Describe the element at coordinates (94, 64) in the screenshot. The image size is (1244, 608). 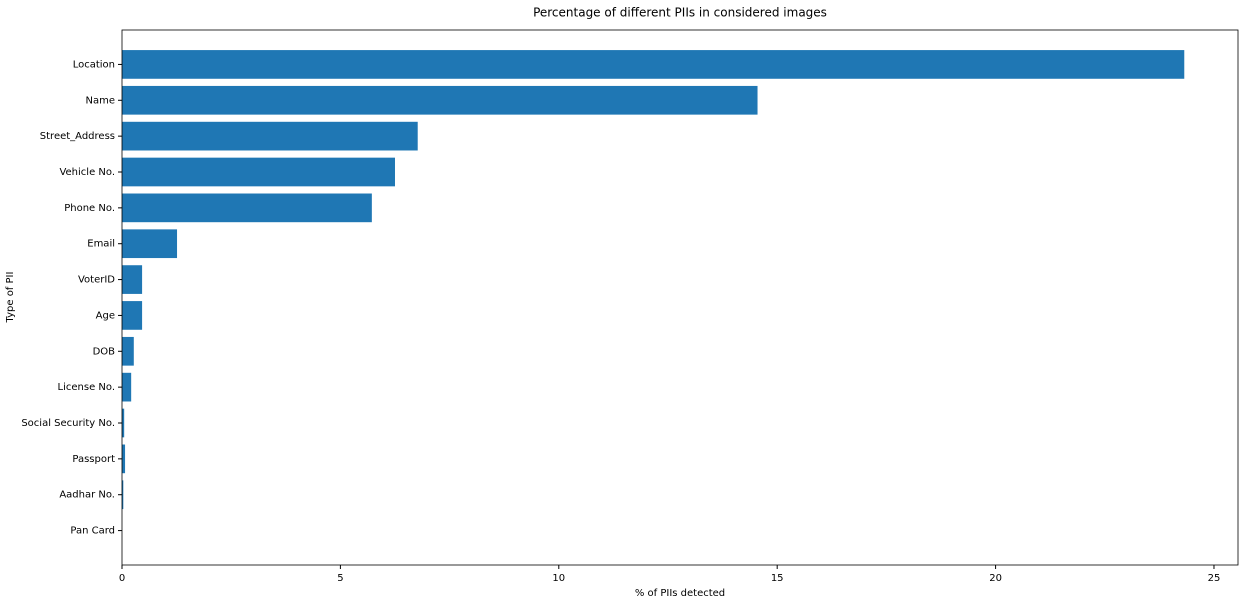
I see `y-tick-label: Location` at that location.